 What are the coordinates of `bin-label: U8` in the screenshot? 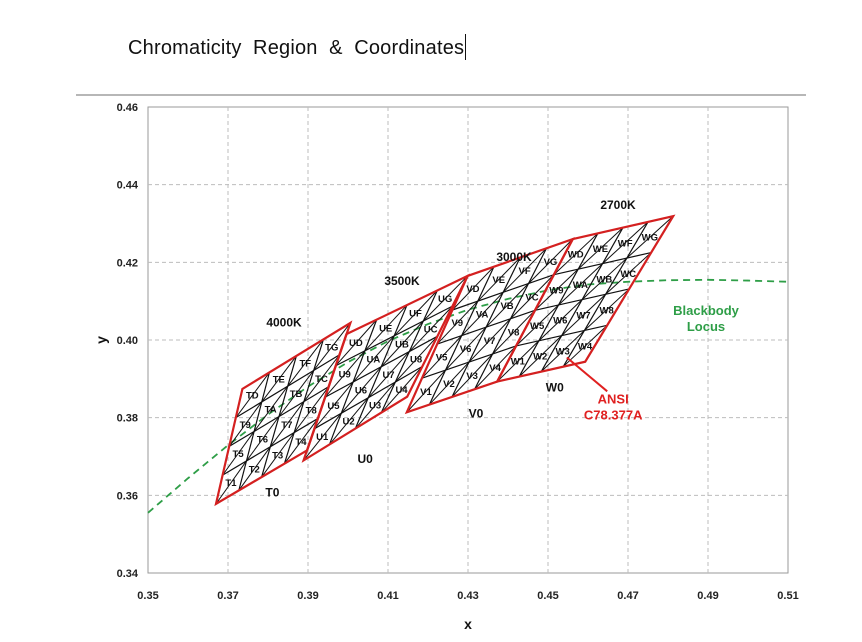 It's located at (416, 360).